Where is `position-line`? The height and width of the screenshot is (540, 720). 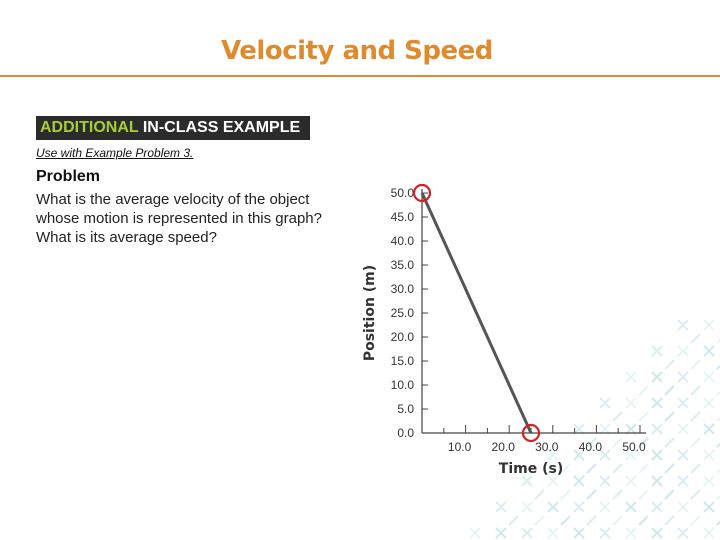 position-line is located at coordinates (476, 313).